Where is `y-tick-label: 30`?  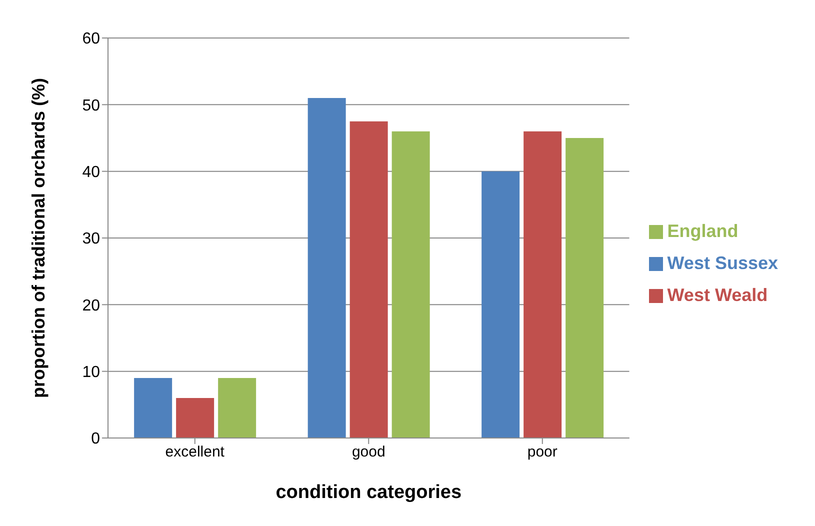 y-tick-label: 30 is located at coordinates (91, 239).